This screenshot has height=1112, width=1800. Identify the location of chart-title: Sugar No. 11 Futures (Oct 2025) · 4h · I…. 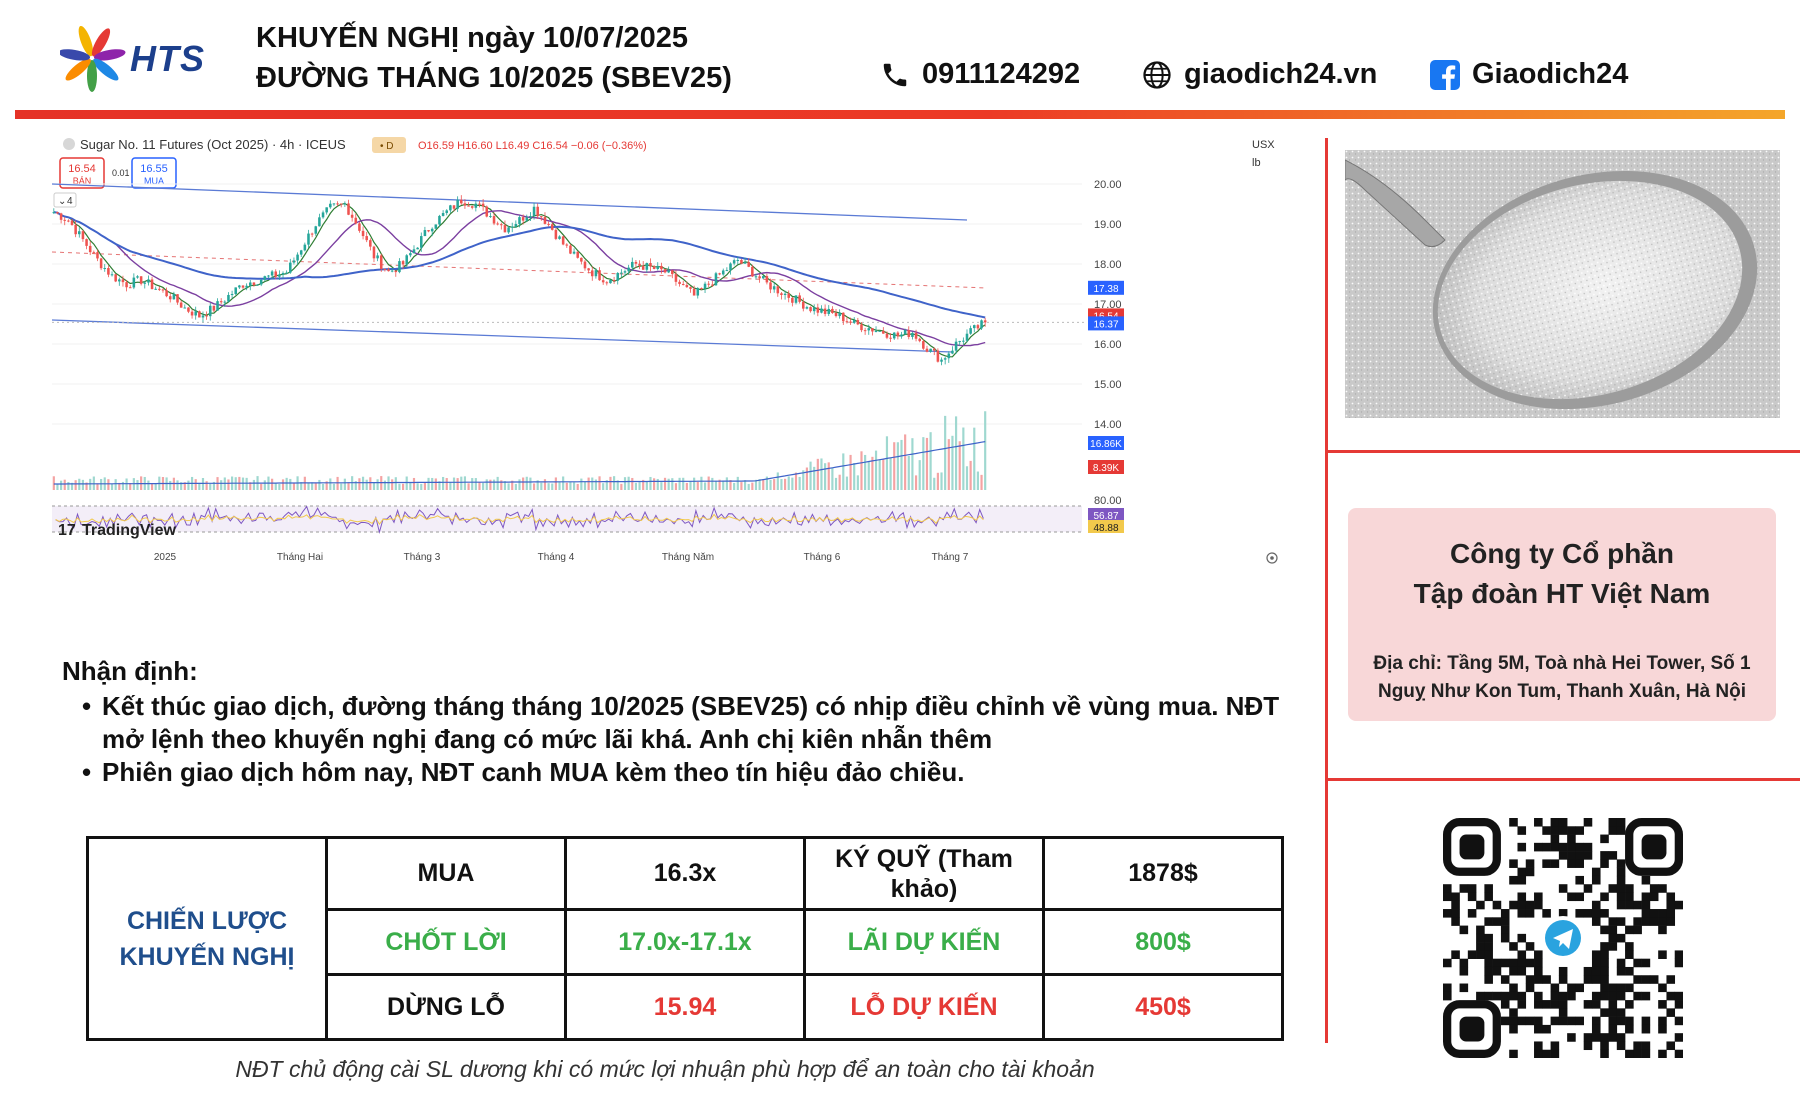
(213, 144).